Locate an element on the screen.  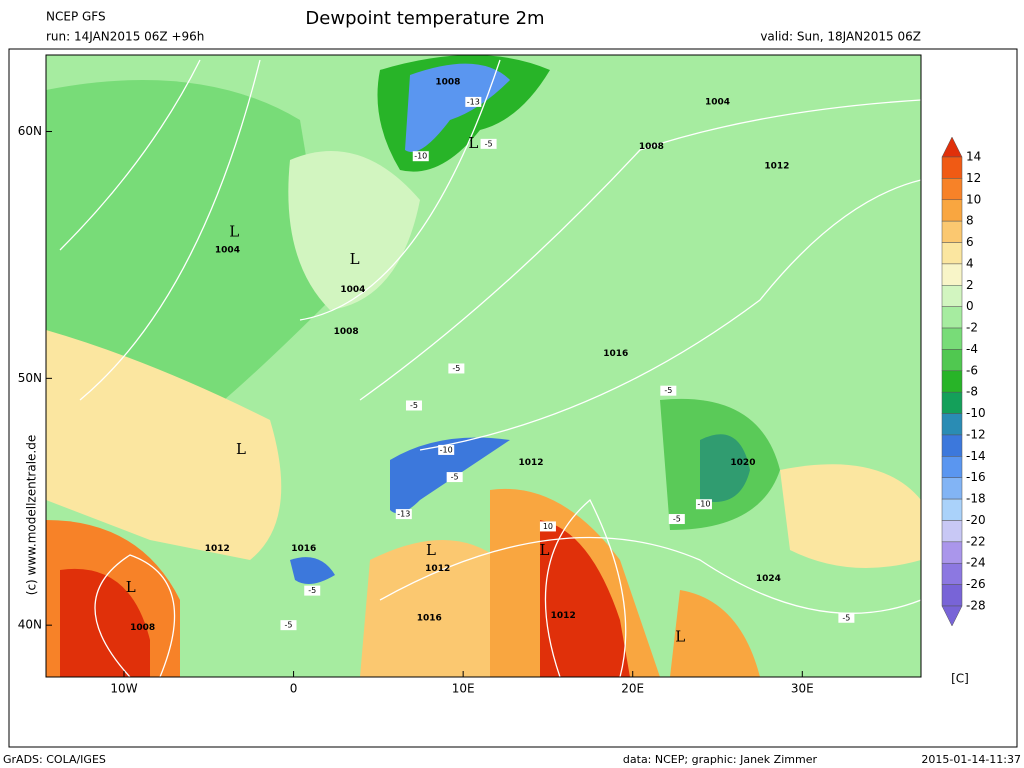
colorbar-label: 8 is located at coordinates (970, 221).